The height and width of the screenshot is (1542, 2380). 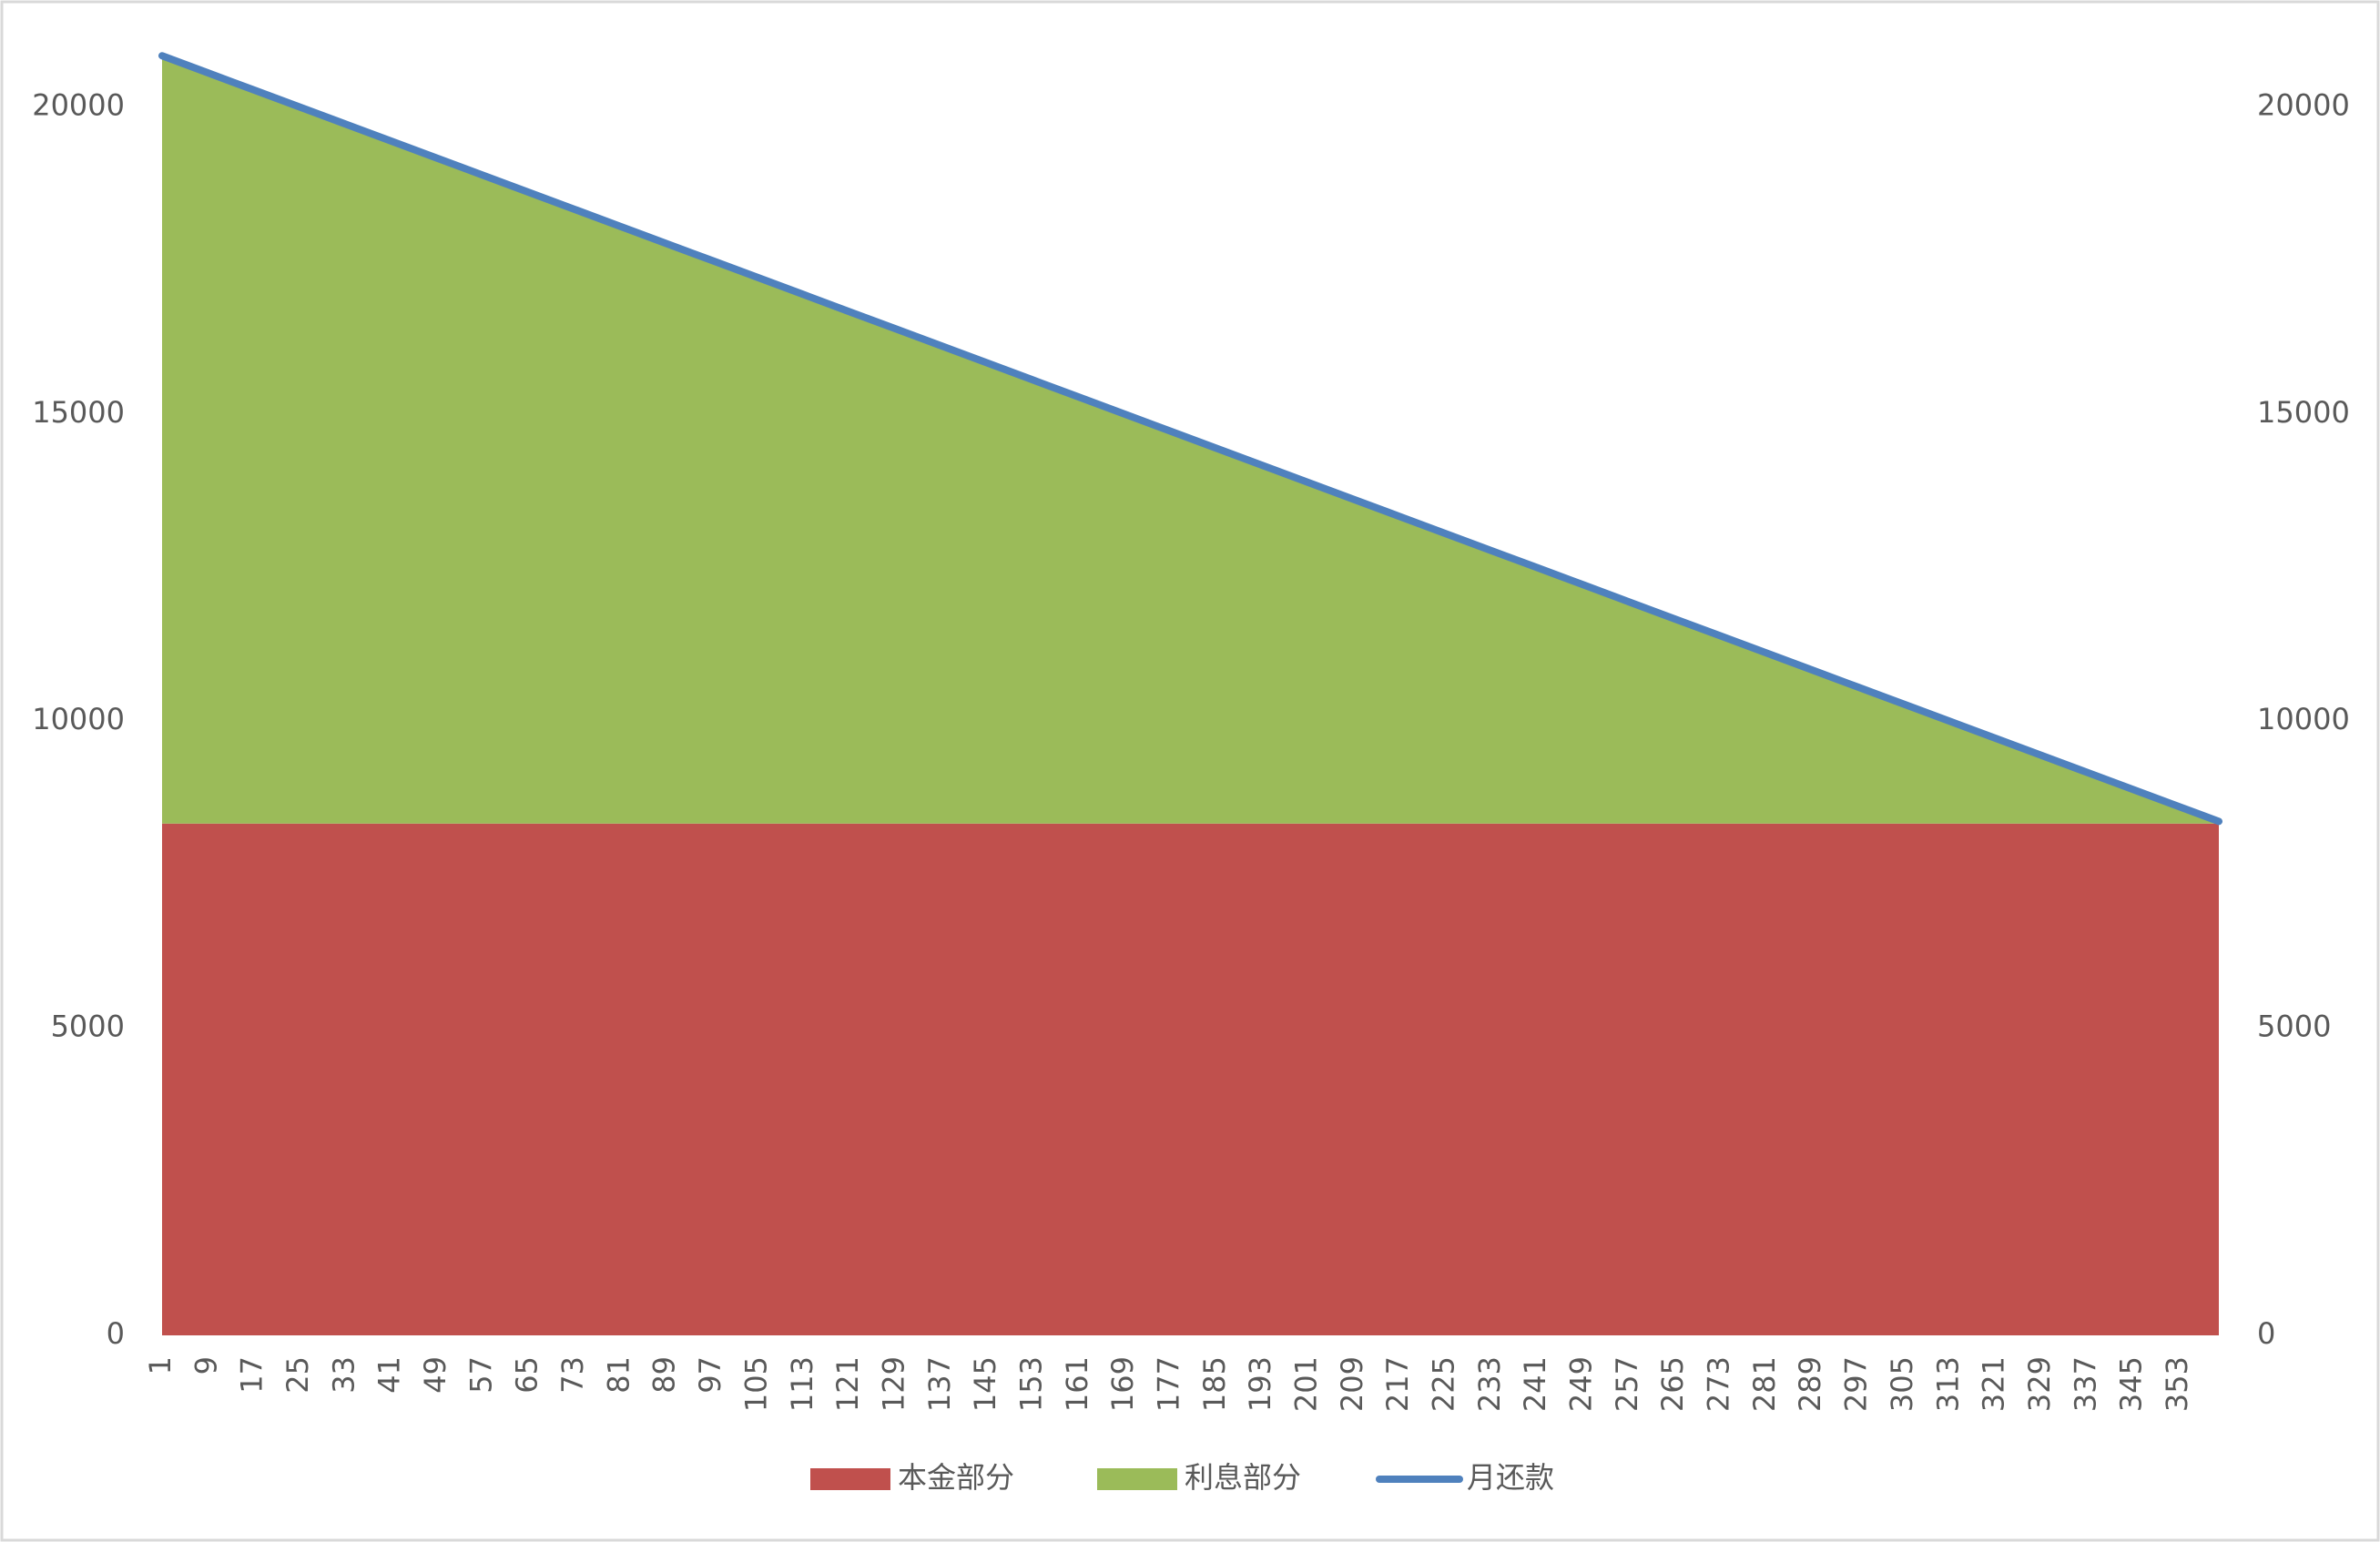 I want to click on x-tick-label: 265, so click(x=1673, y=1384).